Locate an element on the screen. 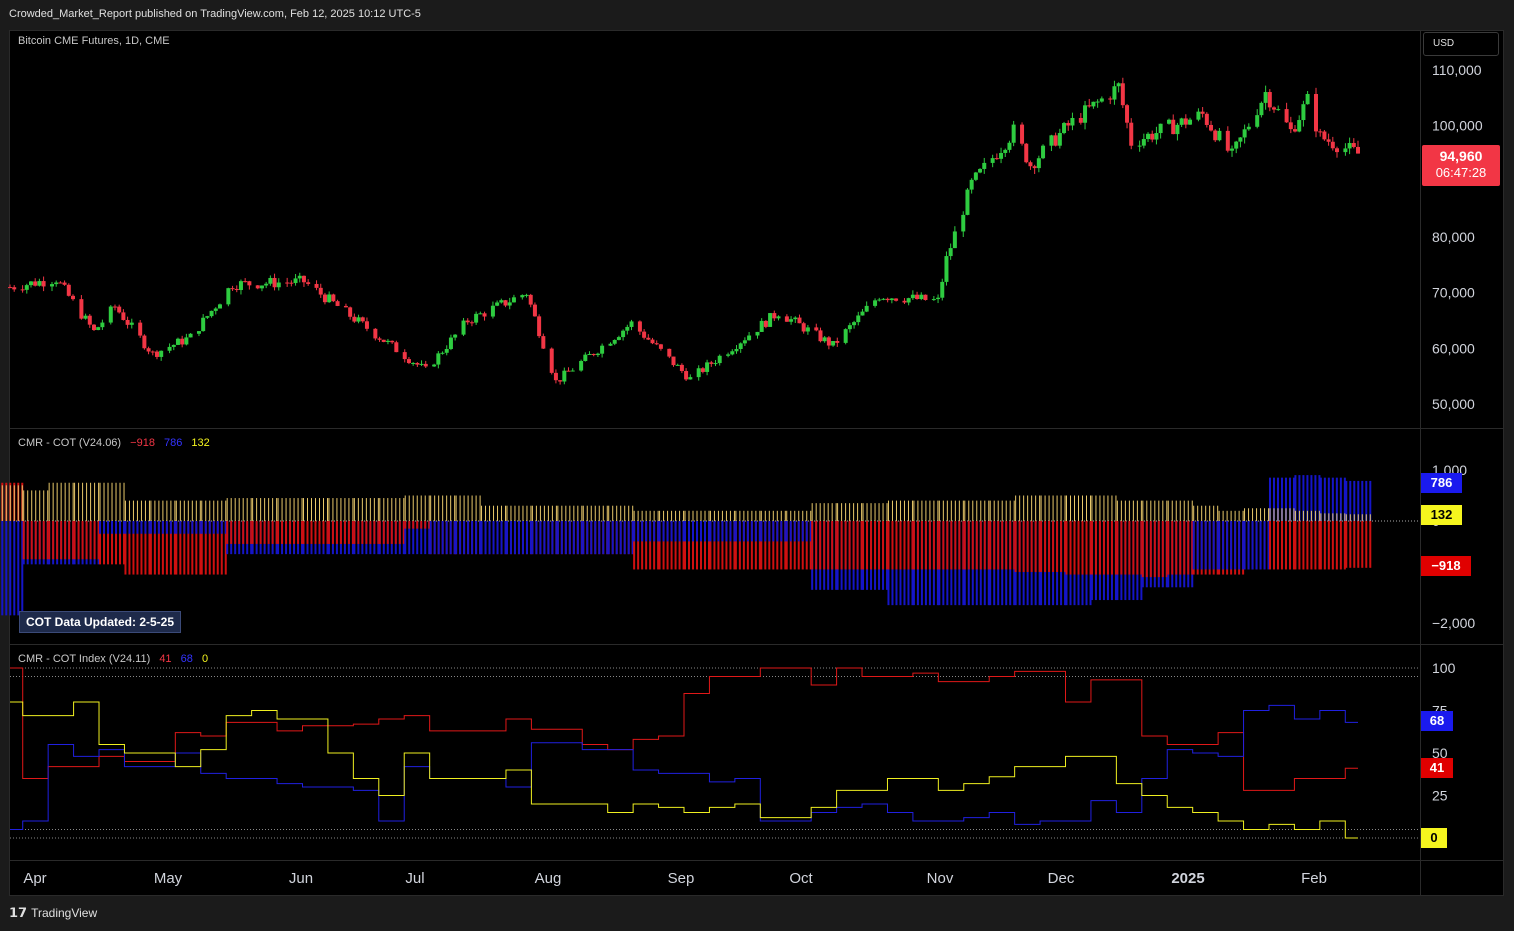 The width and height of the screenshot is (1514, 931). x-axis-label: Oct is located at coordinates (801, 878).